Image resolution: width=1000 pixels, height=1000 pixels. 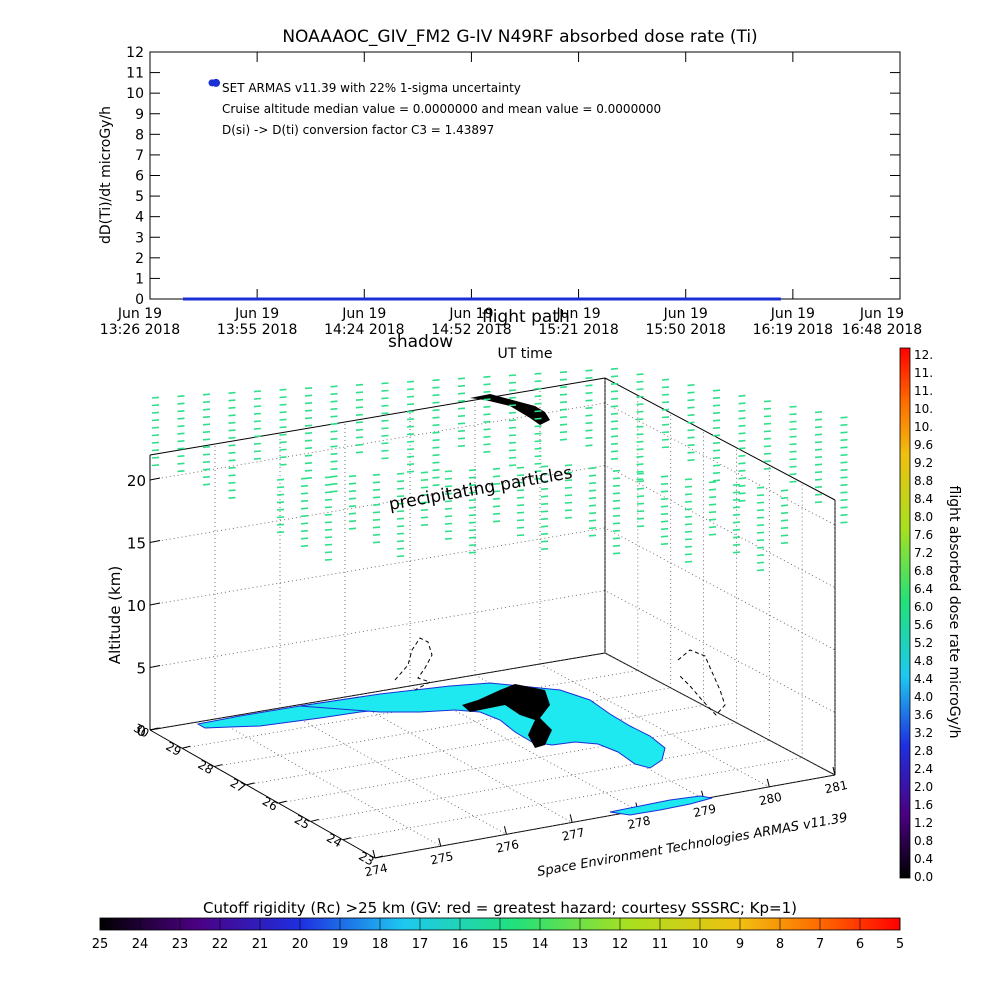 What do you see at coordinates (905, 613) in the screenshot?
I see `right-colorbar` at bounding box center [905, 613].